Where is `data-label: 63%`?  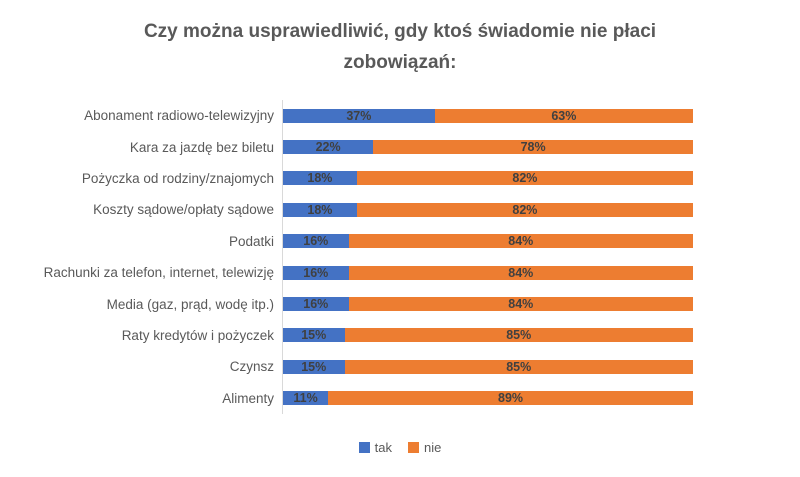
data-label: 63% is located at coordinates (564, 115).